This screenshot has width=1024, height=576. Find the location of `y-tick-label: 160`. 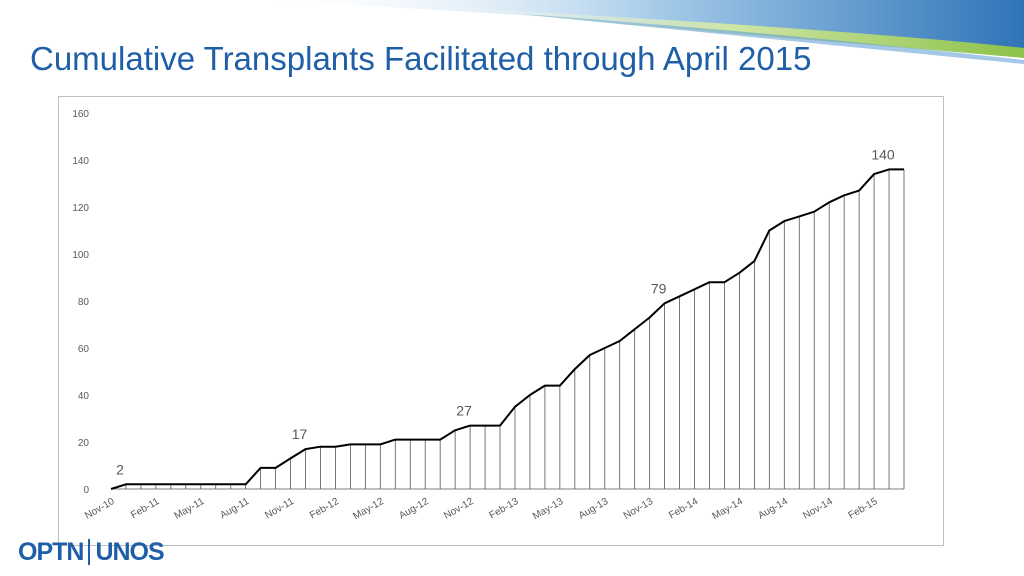

y-tick-label: 160 is located at coordinates (80, 114).